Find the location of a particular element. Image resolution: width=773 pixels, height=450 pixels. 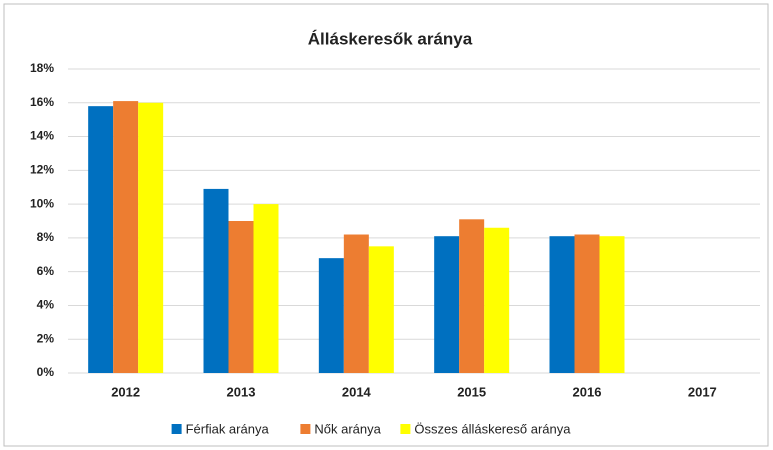

legend-label: Férfiak aránya is located at coordinates (228, 428).